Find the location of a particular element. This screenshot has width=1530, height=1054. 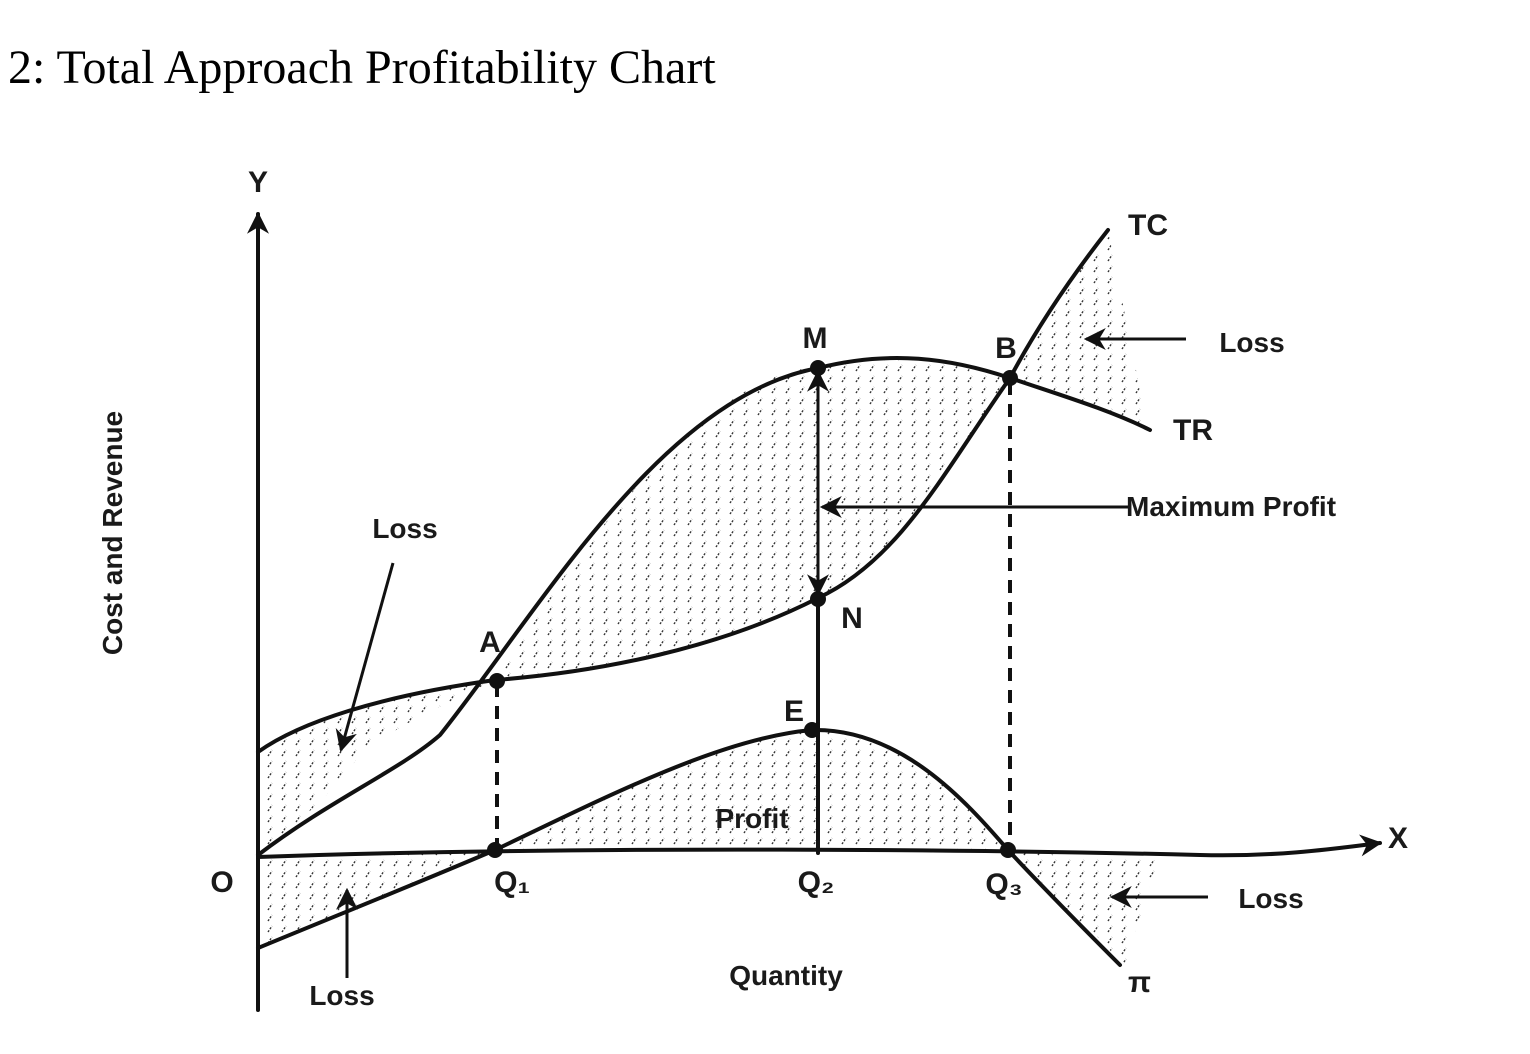

loss-lower-right-label: Loss is located at coordinates (1270, 898).